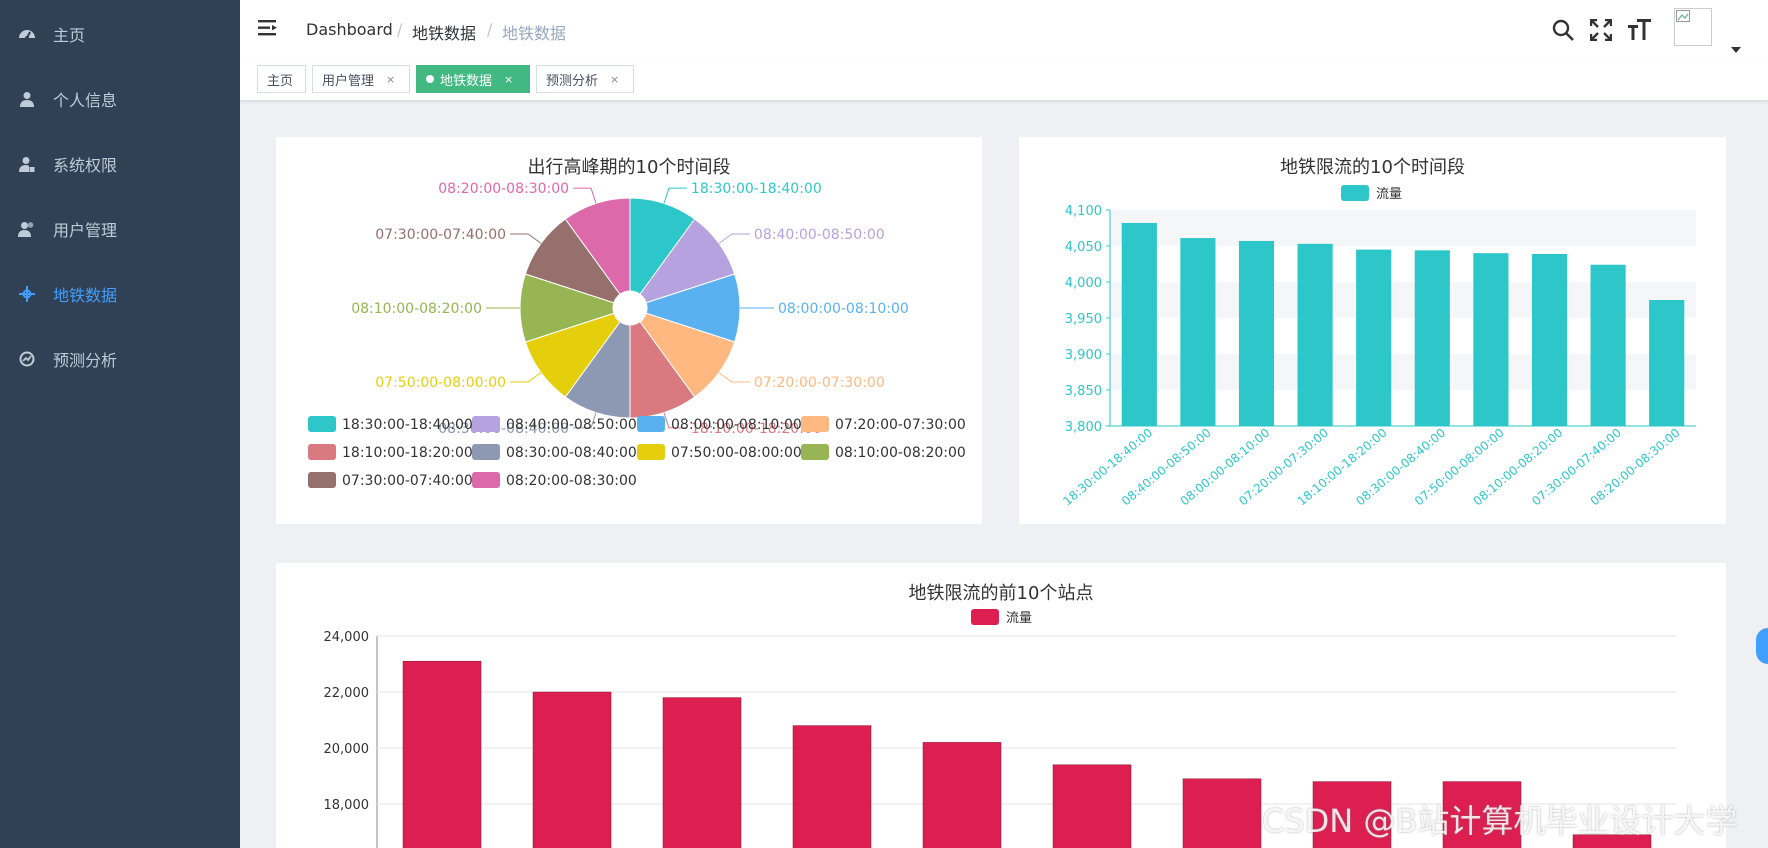  What do you see at coordinates (571, 481) in the screenshot?
I see `pie-legend-label: 08:20:00-08:30:00` at bounding box center [571, 481].